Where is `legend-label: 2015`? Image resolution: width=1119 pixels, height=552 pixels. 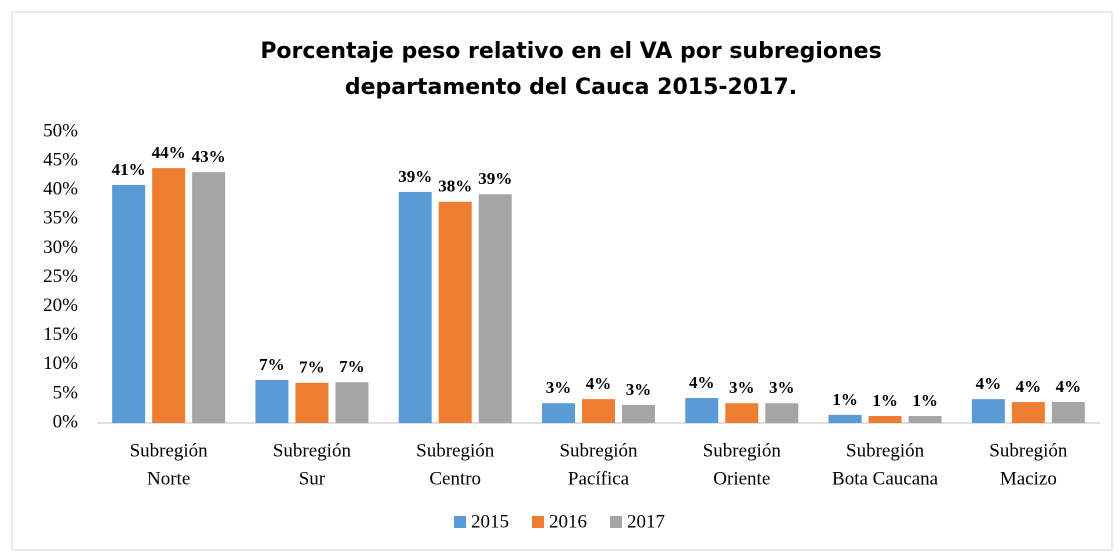 legend-label: 2015 is located at coordinates (490, 521).